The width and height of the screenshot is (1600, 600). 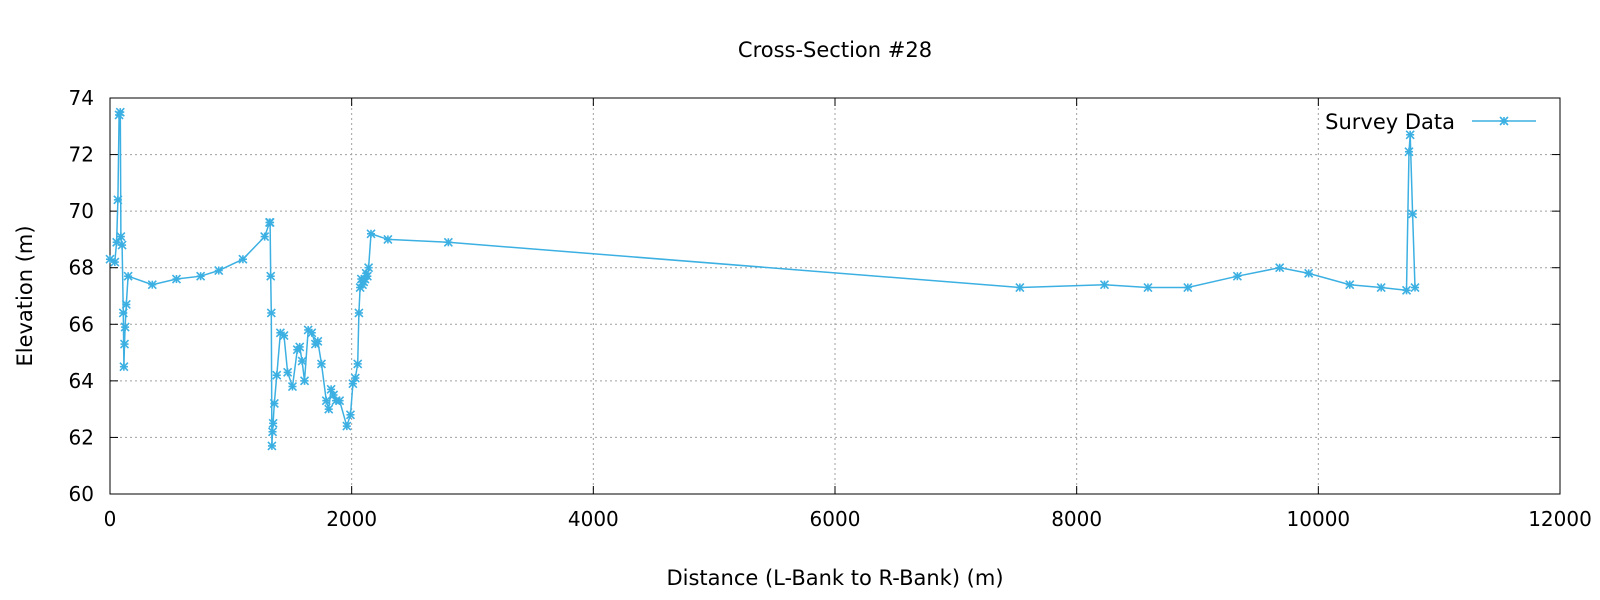 What do you see at coordinates (593, 519) in the screenshot?
I see `x-tick-label: 4000` at bounding box center [593, 519].